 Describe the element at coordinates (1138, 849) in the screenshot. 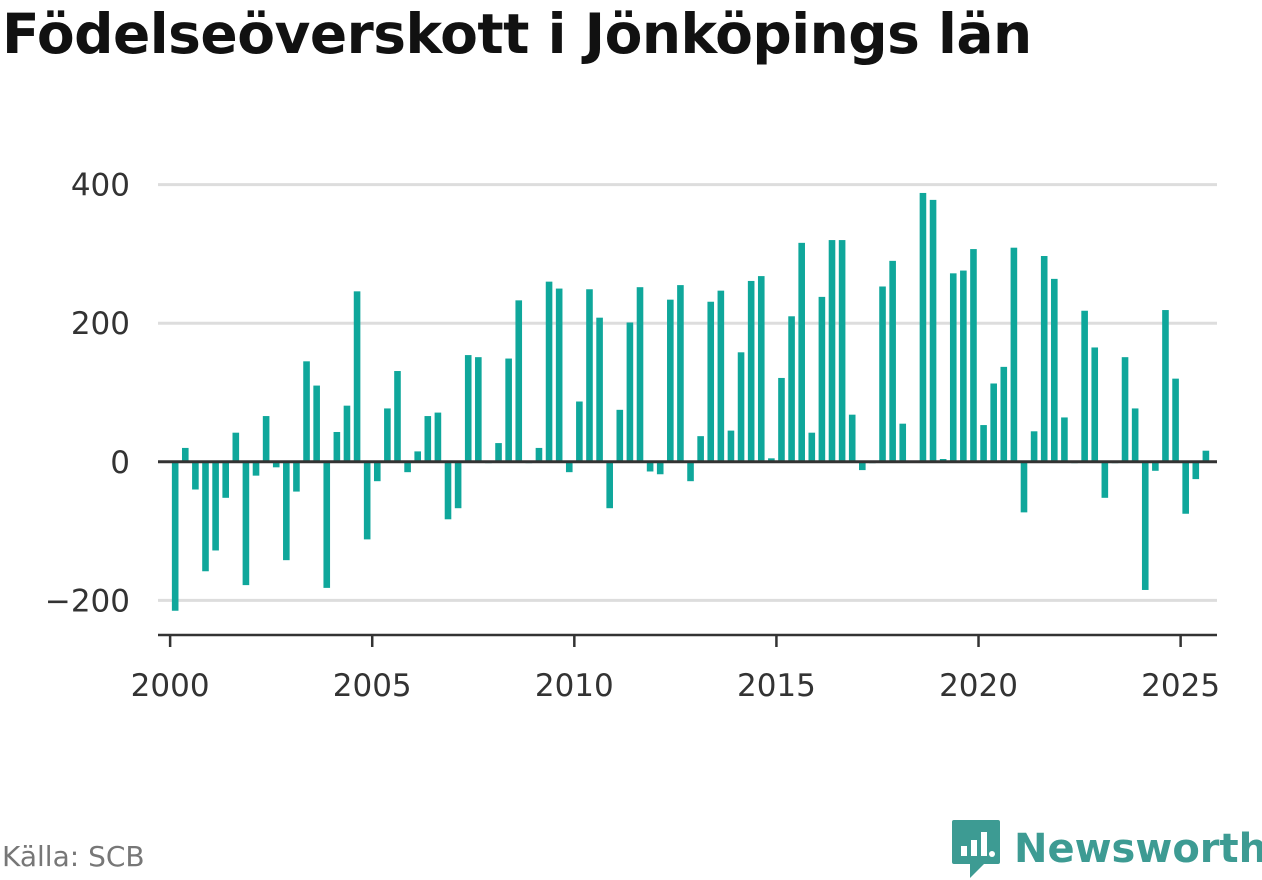

I see `newsworthy-logo-text: Newsworthy` at that location.